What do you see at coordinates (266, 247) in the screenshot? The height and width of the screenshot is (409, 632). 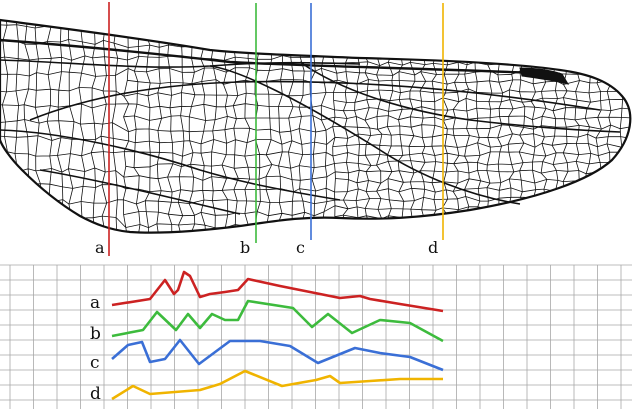 I see `section-labels: a b c d` at bounding box center [266, 247].